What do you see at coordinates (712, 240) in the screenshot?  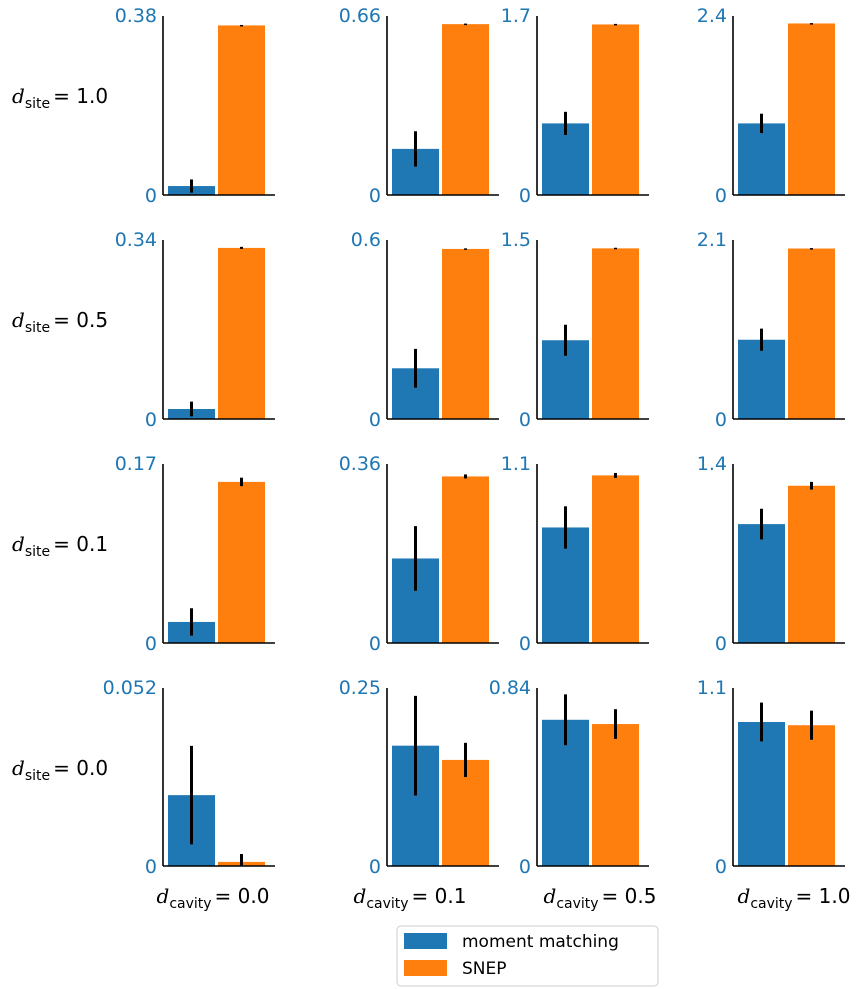 I see `ytick-max-r1-c3: 2.1` at bounding box center [712, 240].